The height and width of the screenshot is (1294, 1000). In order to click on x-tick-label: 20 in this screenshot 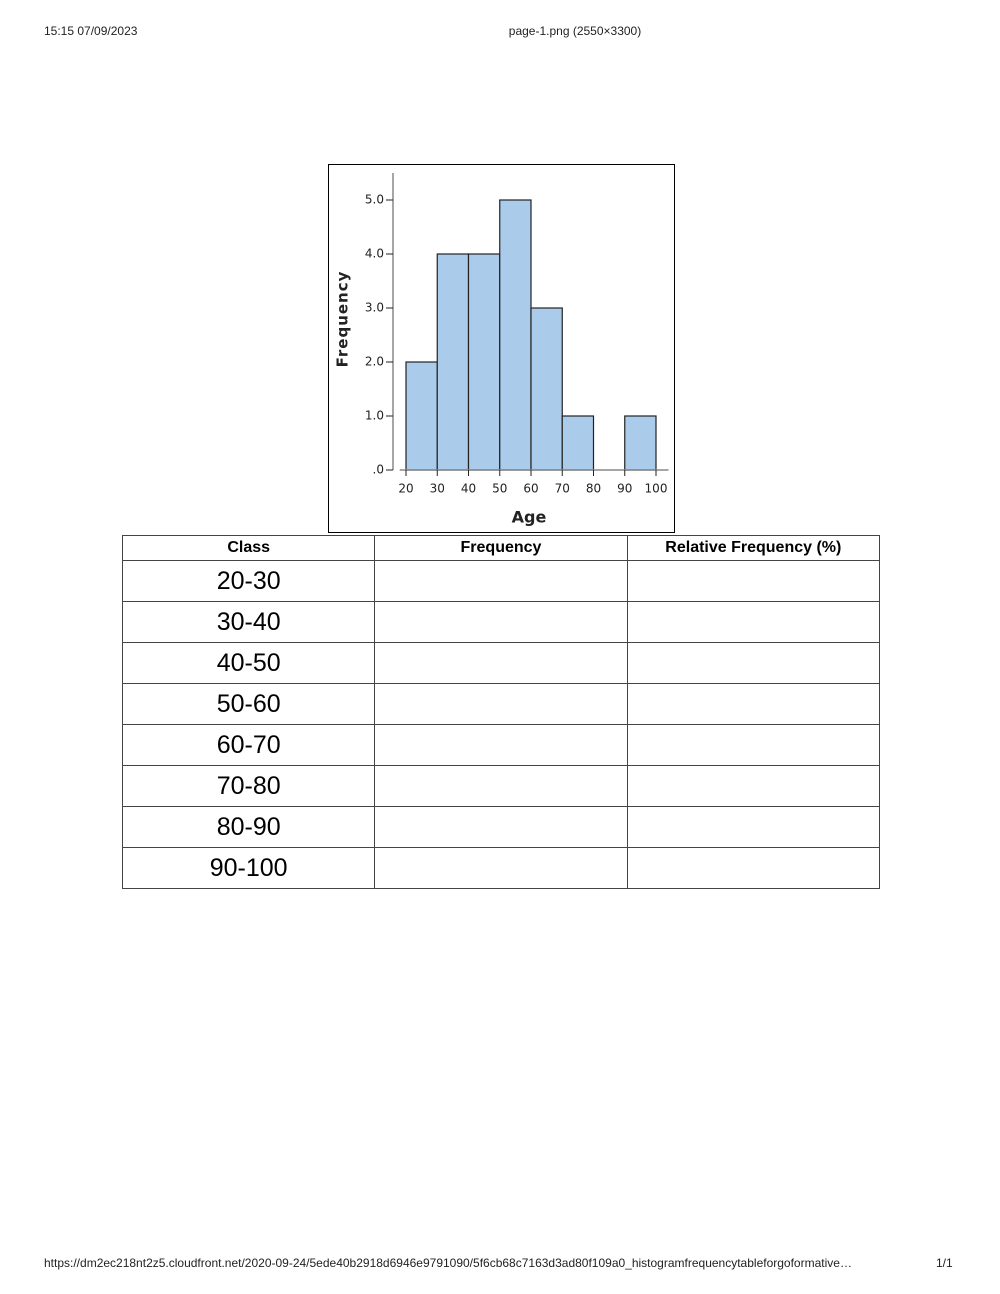, I will do `click(405, 489)`.